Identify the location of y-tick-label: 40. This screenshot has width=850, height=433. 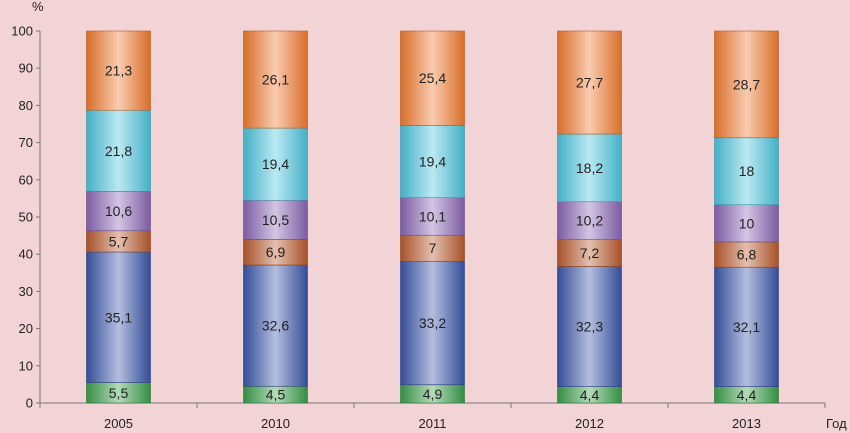
(26, 254).